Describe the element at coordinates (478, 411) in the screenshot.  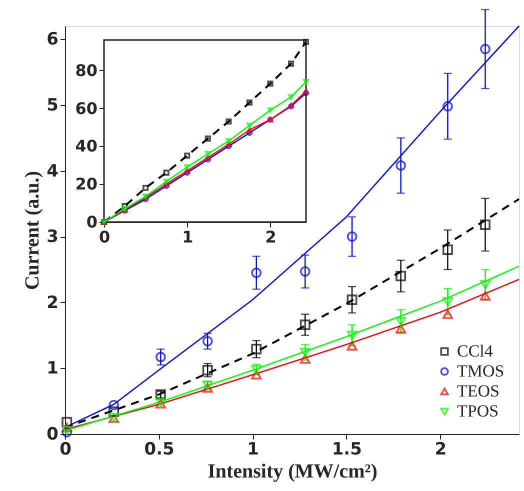
I see `legend-label: TPOS` at that location.